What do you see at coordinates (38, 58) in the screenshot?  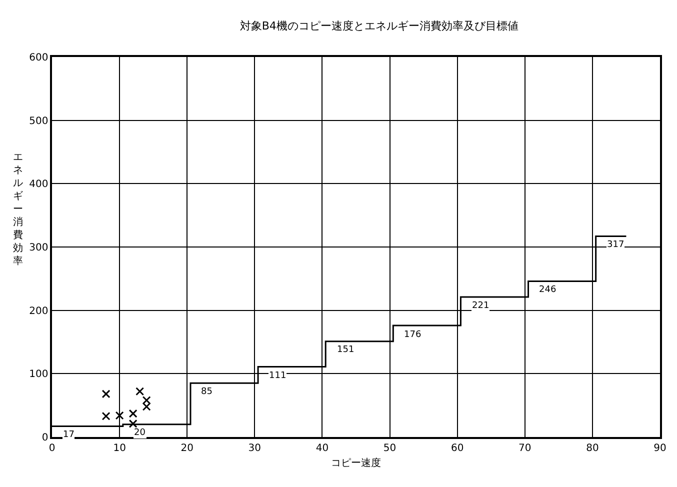 I see `y-tick-label: 600` at bounding box center [38, 58].